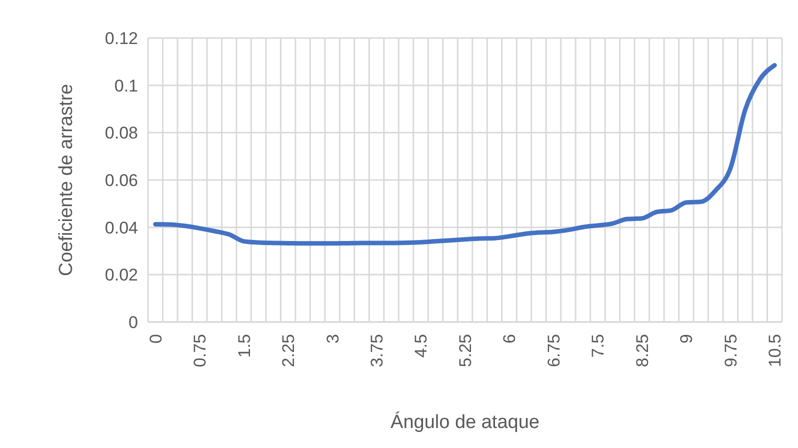 This screenshot has height=448, width=798. I want to click on x-tick-label: 7.5, so click(598, 346).